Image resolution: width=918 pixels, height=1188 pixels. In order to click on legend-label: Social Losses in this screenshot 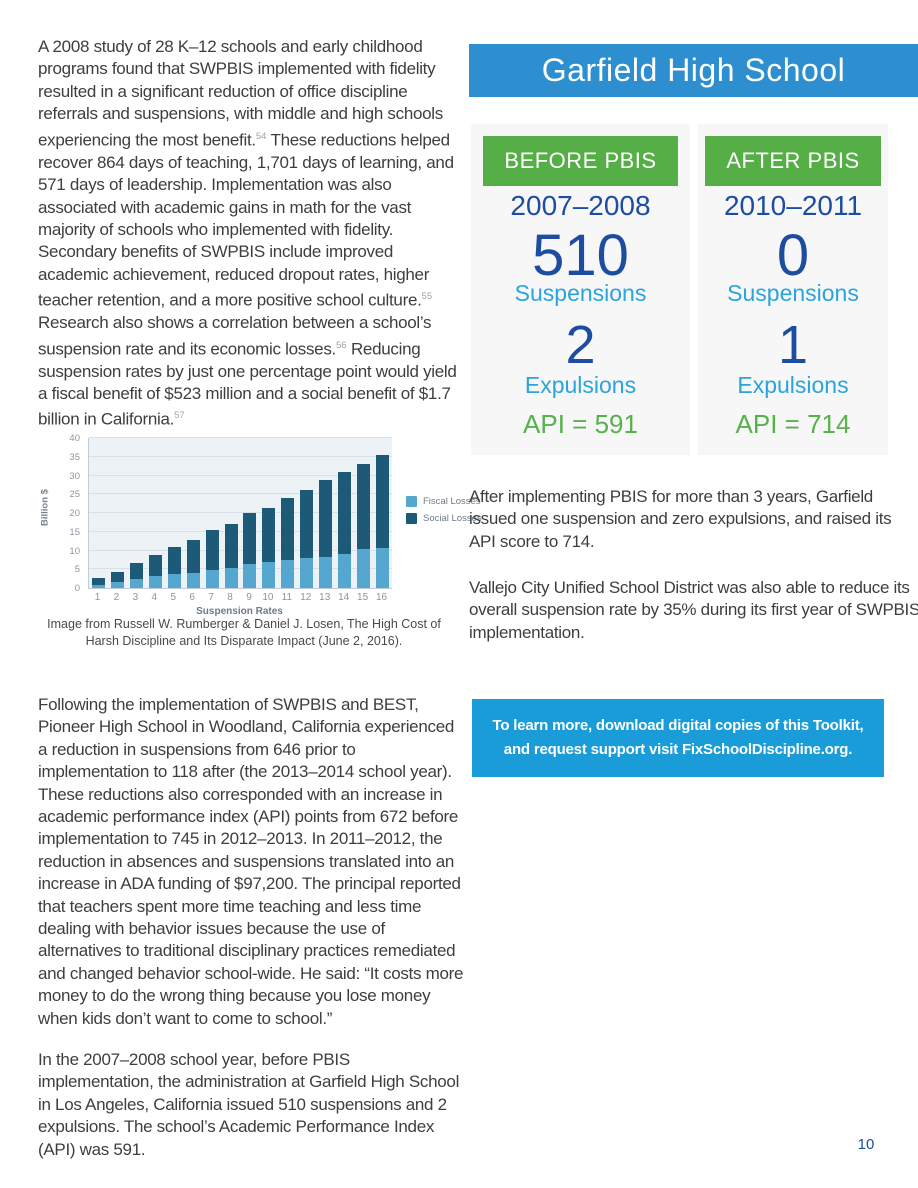, I will do `click(452, 518)`.